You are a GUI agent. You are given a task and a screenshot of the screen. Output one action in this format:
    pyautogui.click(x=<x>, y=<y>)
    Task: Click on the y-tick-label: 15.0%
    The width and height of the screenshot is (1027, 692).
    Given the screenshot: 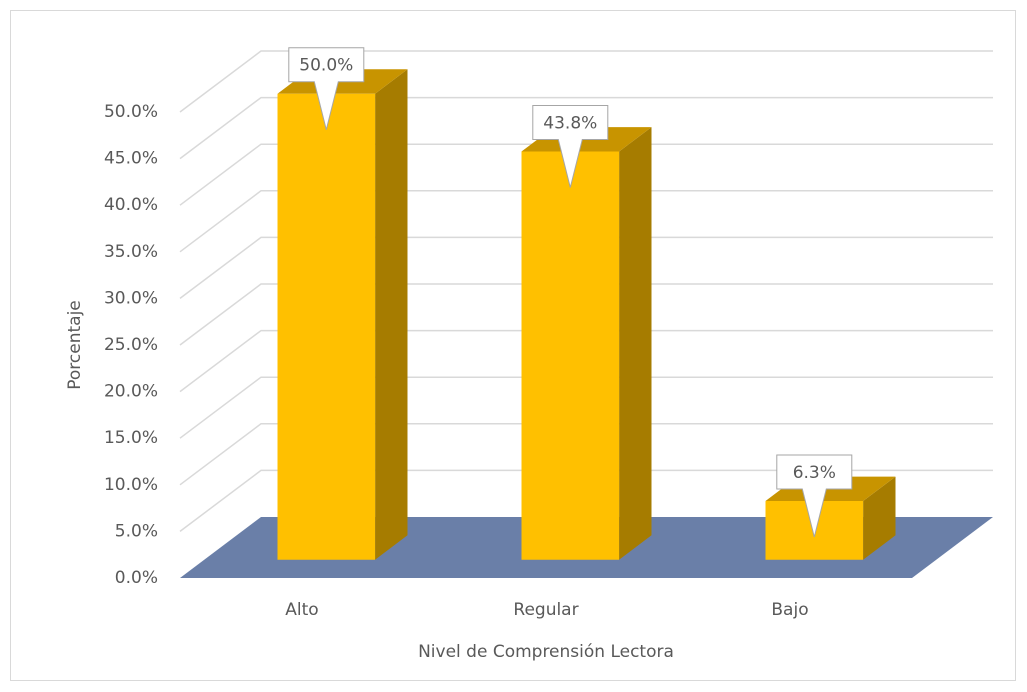 What is the action you would take?
    pyautogui.click(x=131, y=438)
    